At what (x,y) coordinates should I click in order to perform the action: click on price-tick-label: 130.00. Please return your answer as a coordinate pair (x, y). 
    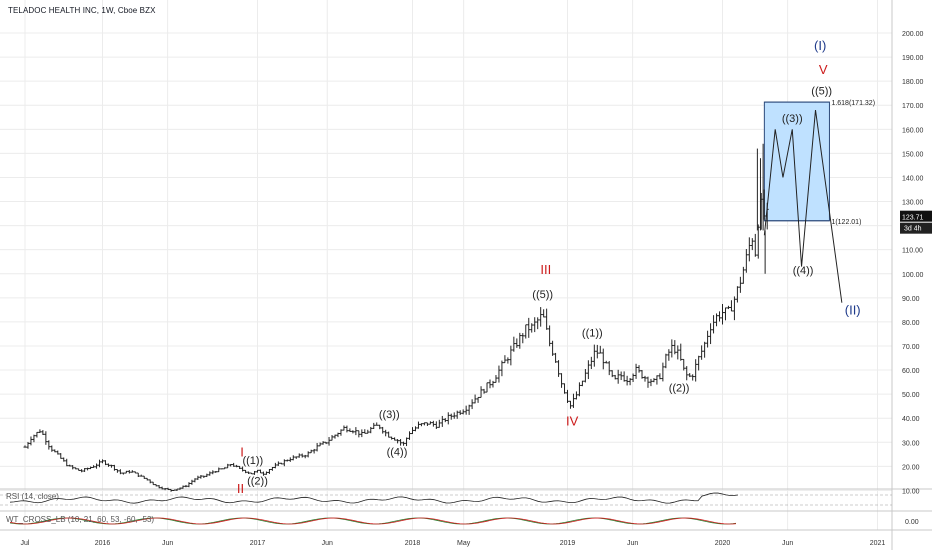
    Looking at the image, I should click on (913, 203).